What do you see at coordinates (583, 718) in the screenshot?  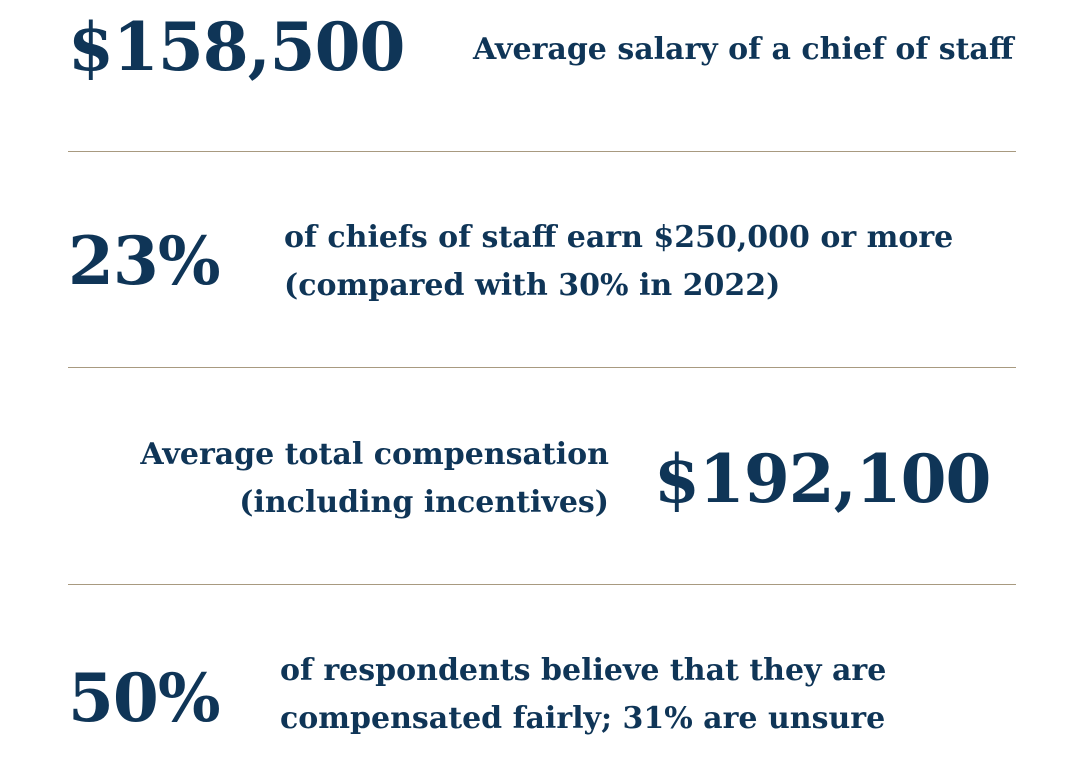 I see `stat-label-line: compensated fairly; 31% are unsure` at bounding box center [583, 718].